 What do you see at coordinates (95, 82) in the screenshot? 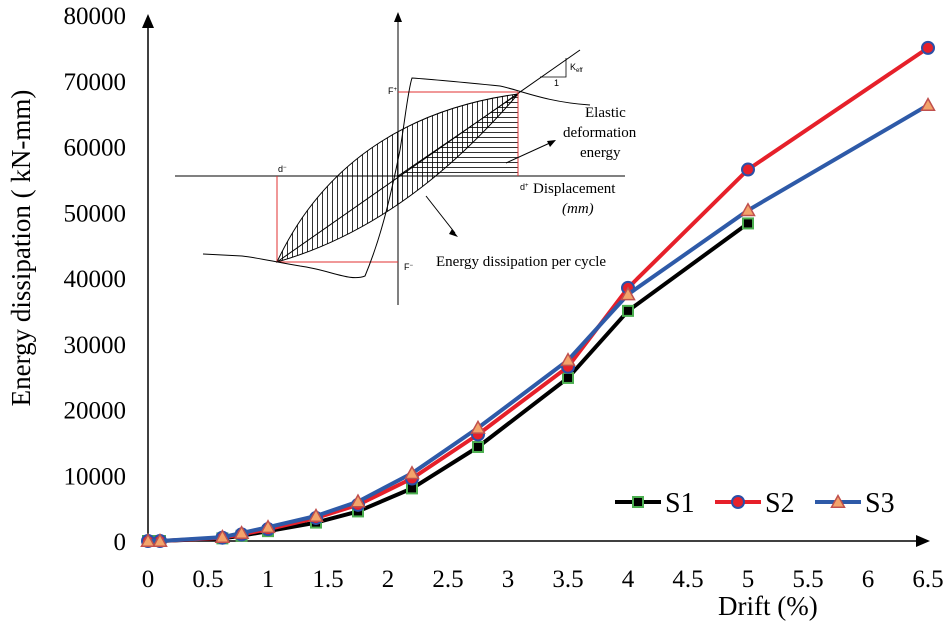
I see `y-tick-label: 70000` at bounding box center [95, 82].